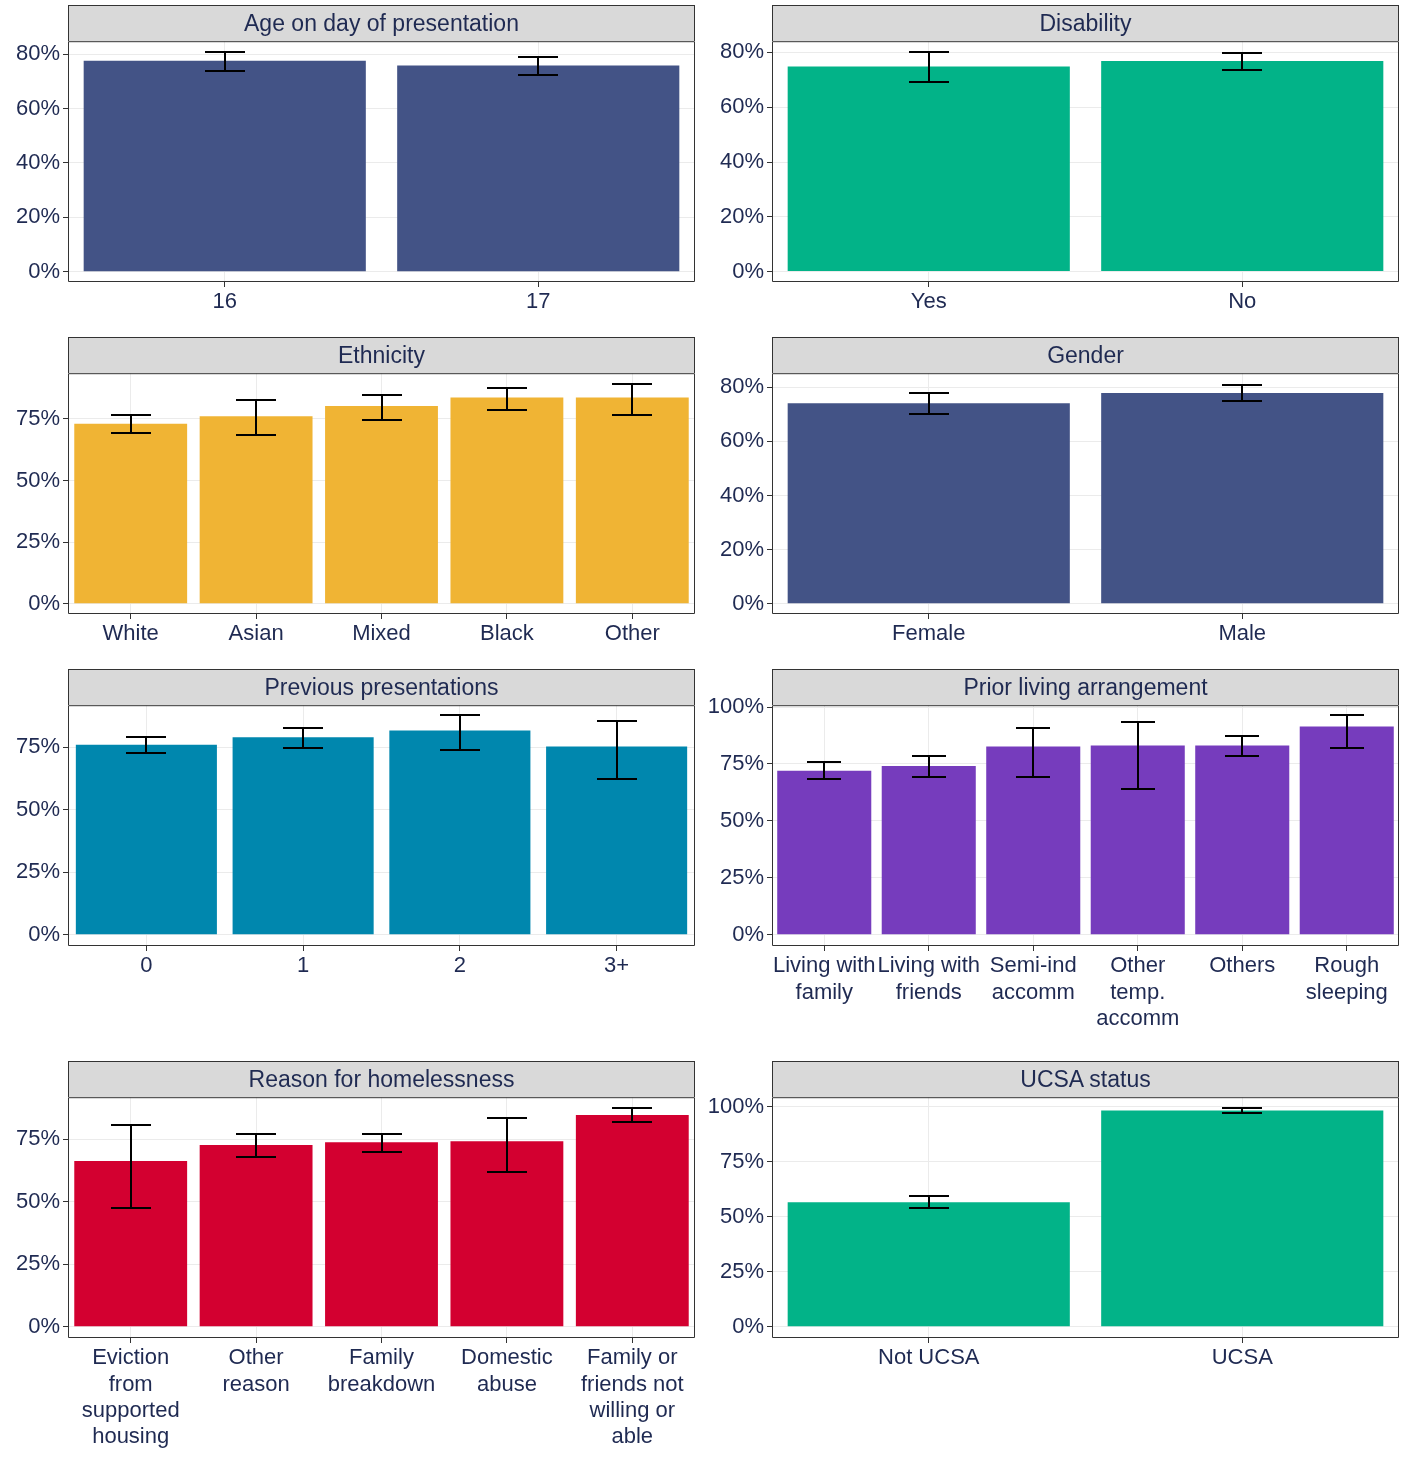  What do you see at coordinates (824, 978) in the screenshot?
I see `x-tick-label: Living with family` at bounding box center [824, 978].